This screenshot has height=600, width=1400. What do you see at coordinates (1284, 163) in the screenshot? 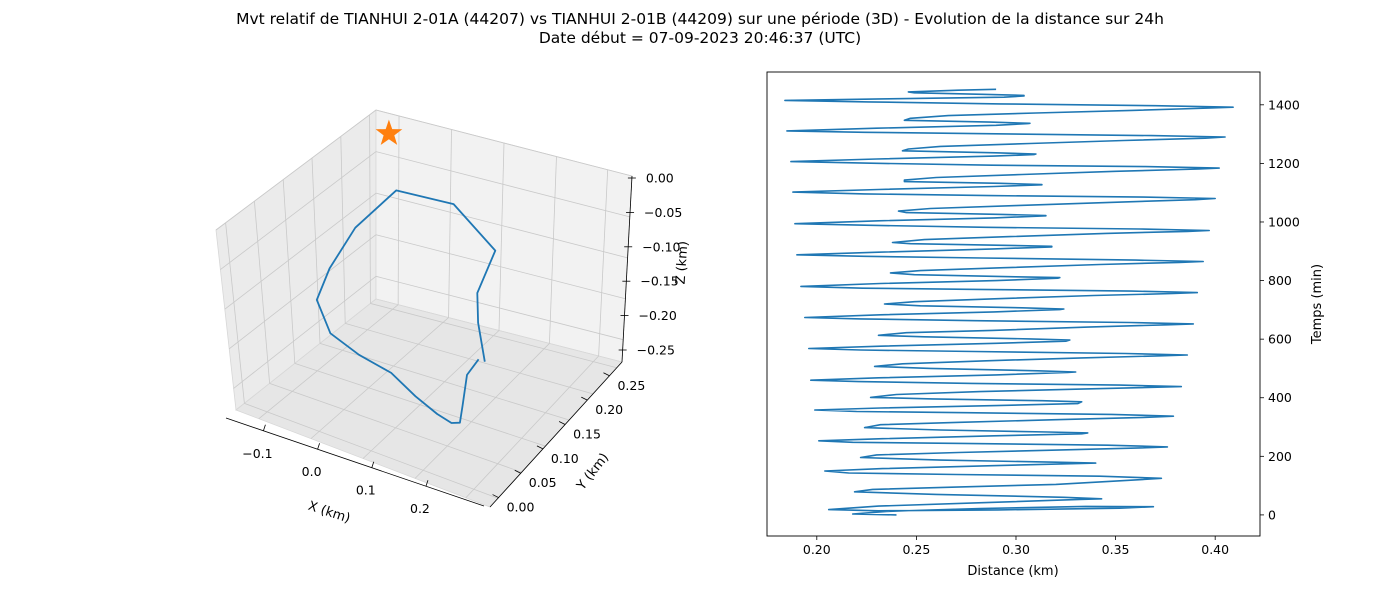
I see `y-tick-label: 1200` at bounding box center [1284, 163].